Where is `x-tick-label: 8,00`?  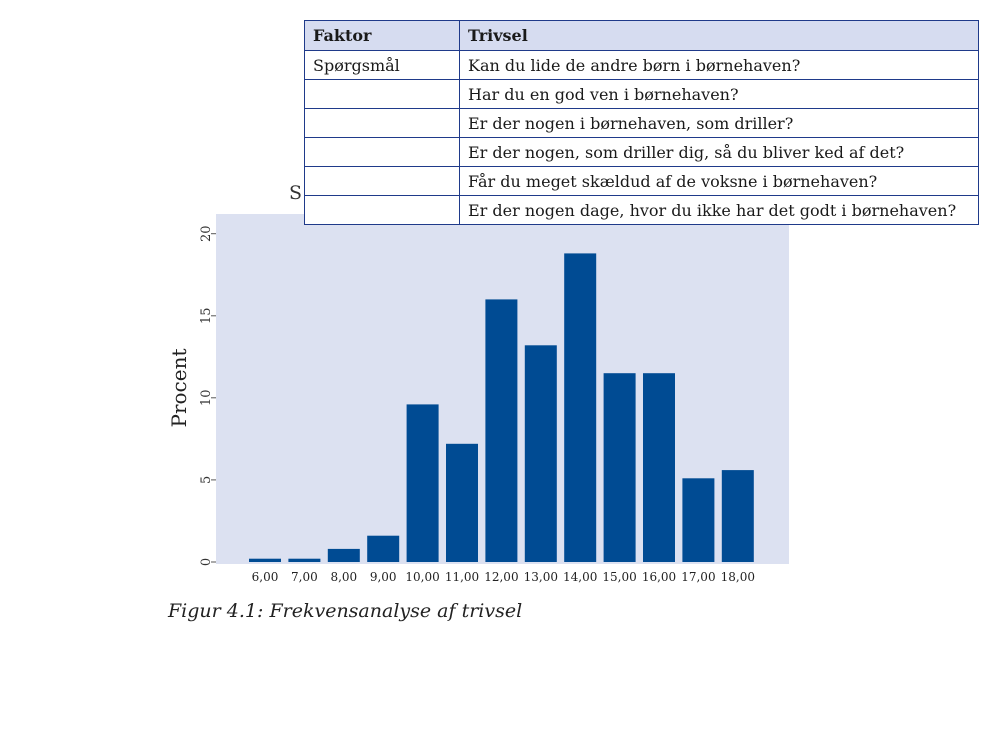 x-tick-label: 8,00 is located at coordinates (343, 577).